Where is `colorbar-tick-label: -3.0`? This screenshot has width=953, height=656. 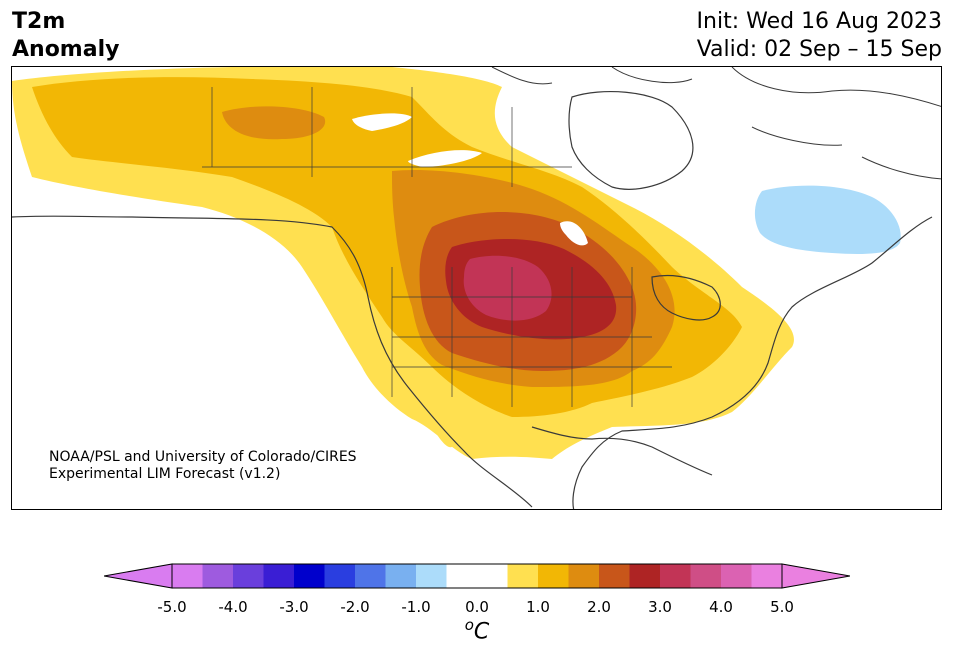
colorbar-tick-label: -3.0 is located at coordinates (294, 607).